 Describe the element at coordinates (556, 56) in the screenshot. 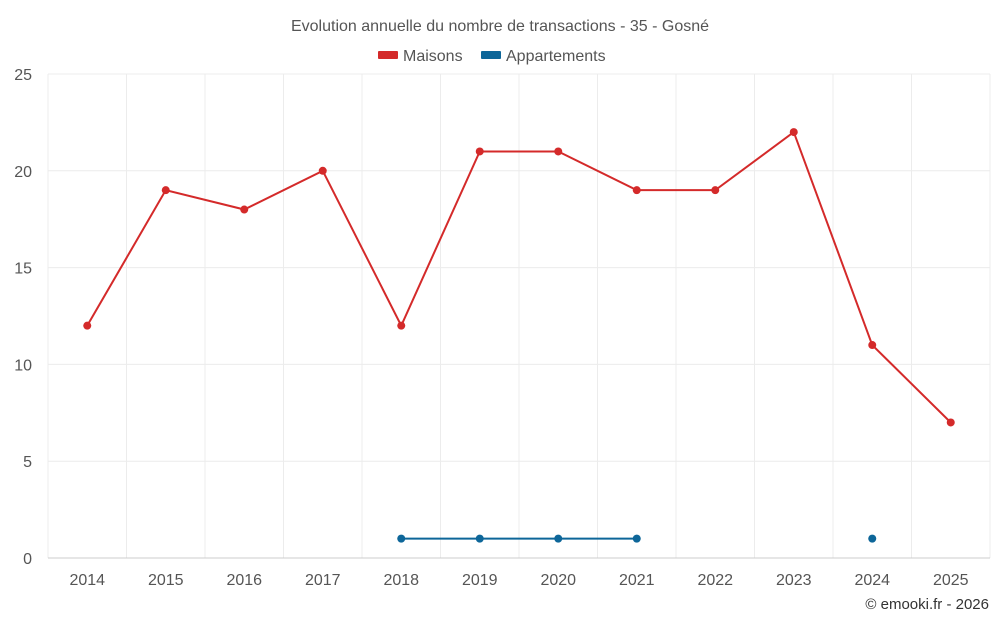

I see `legend-label-appartements: Appartements` at that location.